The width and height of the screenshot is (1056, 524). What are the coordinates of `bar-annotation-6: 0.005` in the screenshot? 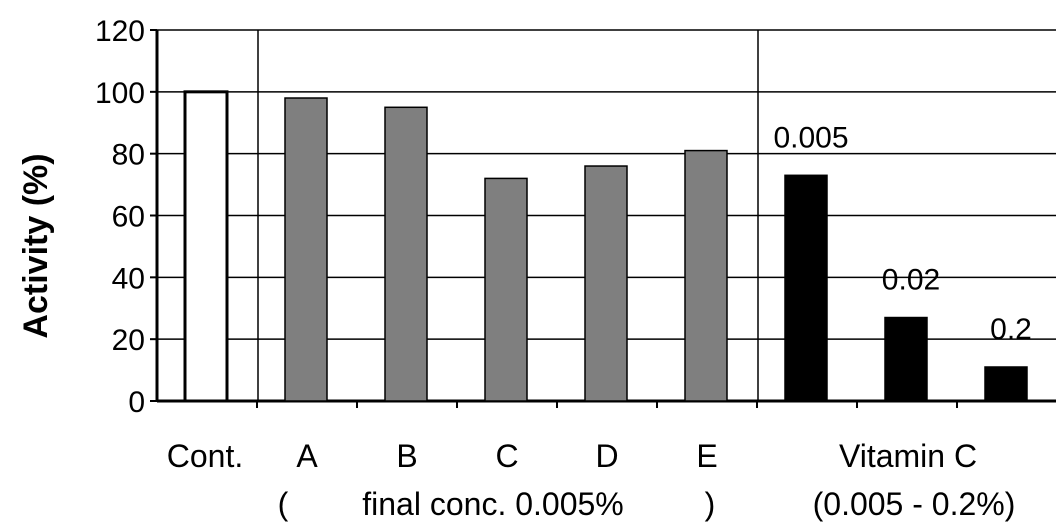 It's located at (810, 137).